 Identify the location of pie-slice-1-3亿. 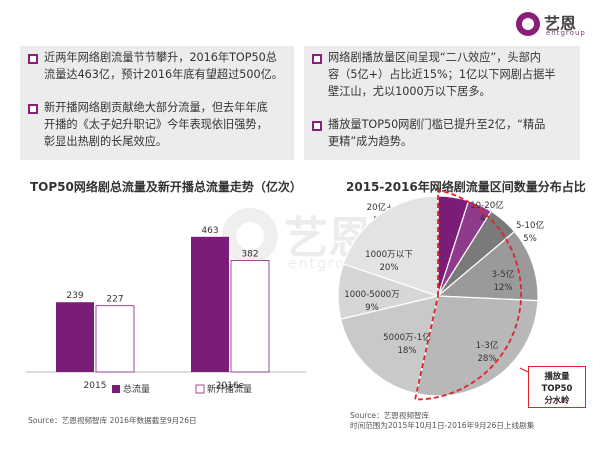
(477, 346).